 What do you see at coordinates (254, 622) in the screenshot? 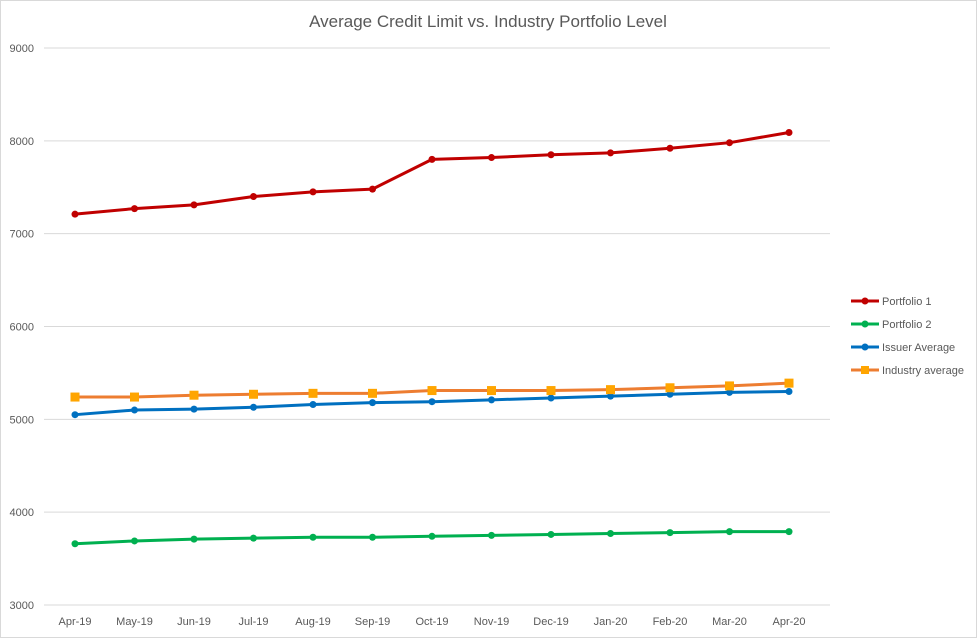
I see `x-tick-label: Jul-19` at bounding box center [254, 622].